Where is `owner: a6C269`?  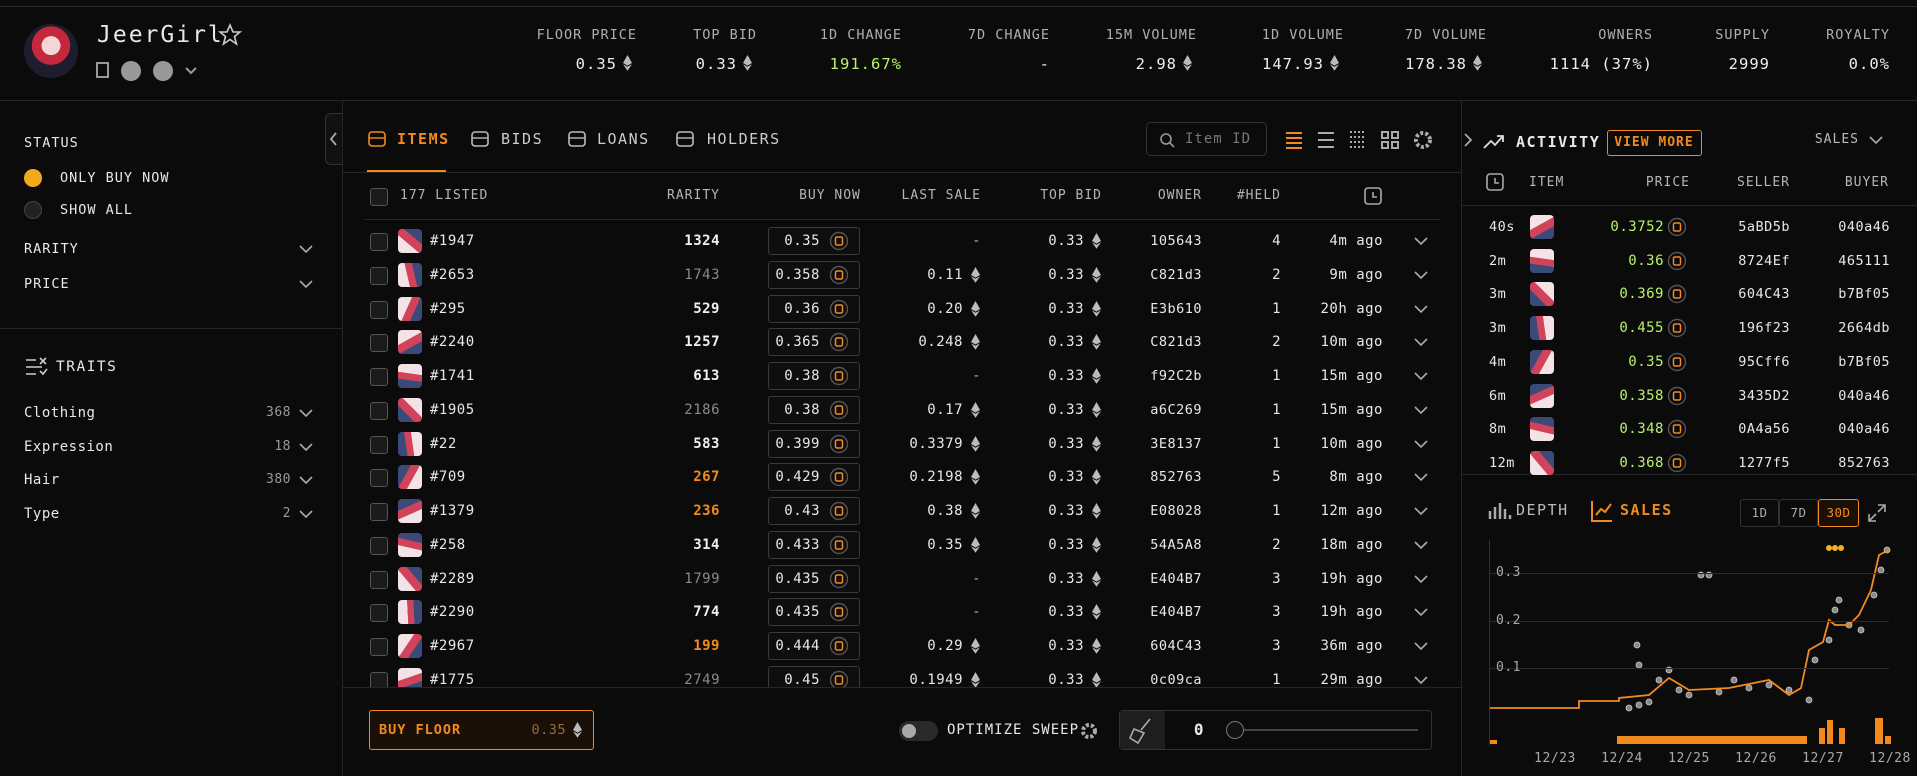
owner: a6C269 is located at coordinates (1176, 409).